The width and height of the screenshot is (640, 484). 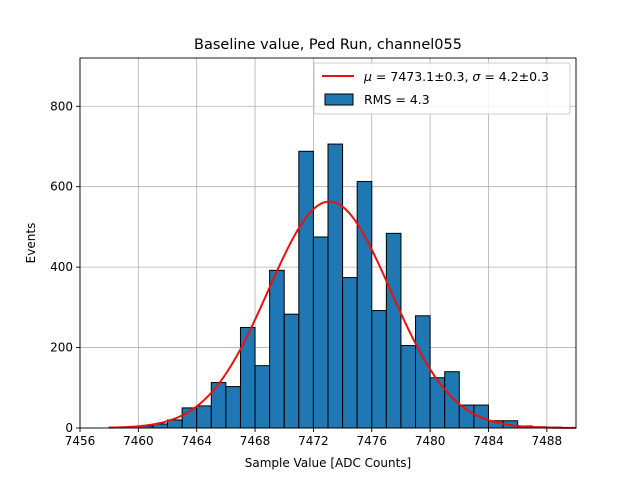 I want to click on legend-fit-label: μ = 7473.1±0.3, σ = 4.2±0.3, so click(x=456, y=76).